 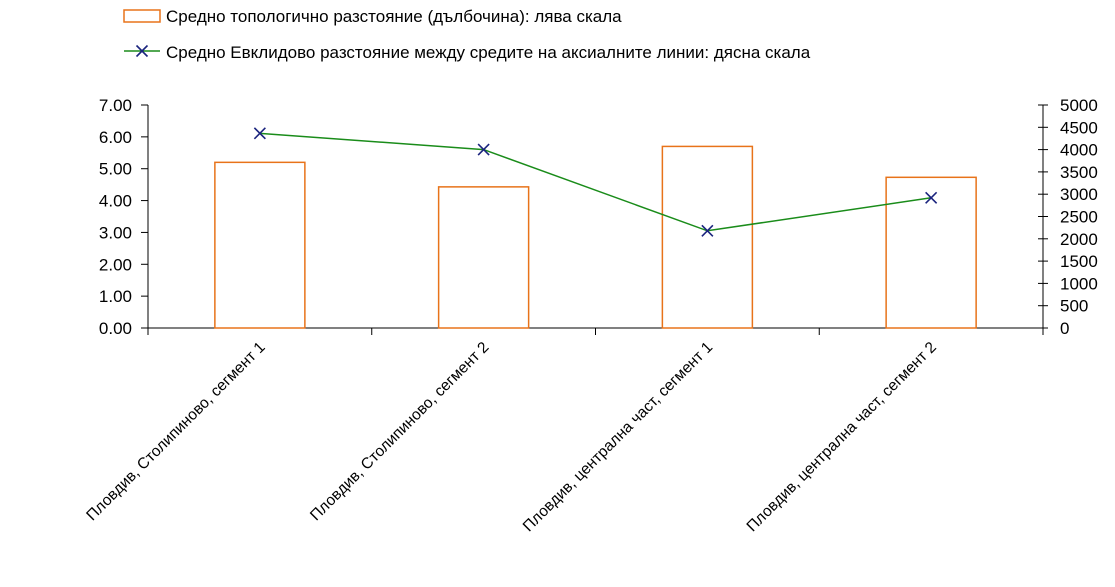 I want to click on series-line, so click(x=595, y=182).